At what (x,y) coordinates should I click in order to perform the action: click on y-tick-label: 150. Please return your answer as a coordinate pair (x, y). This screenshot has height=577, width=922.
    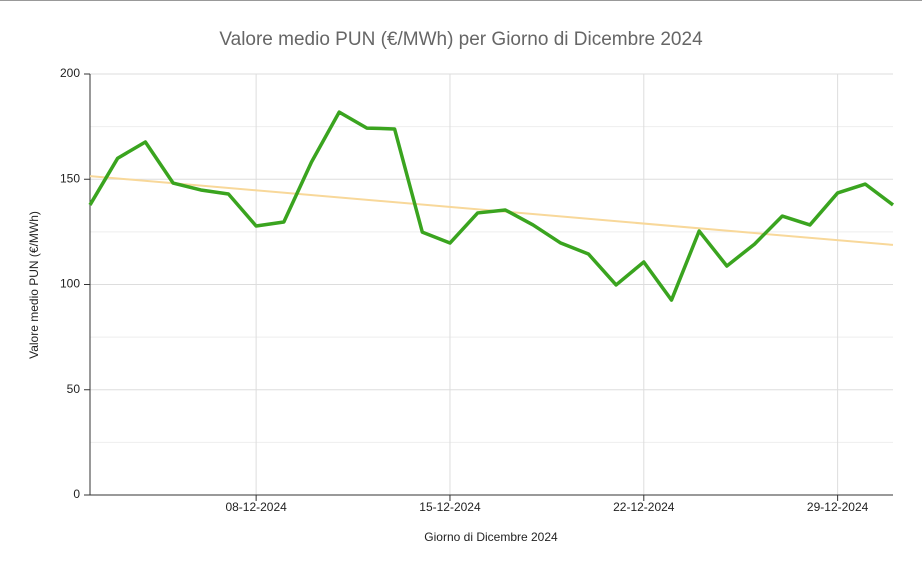
    Looking at the image, I should click on (70, 178).